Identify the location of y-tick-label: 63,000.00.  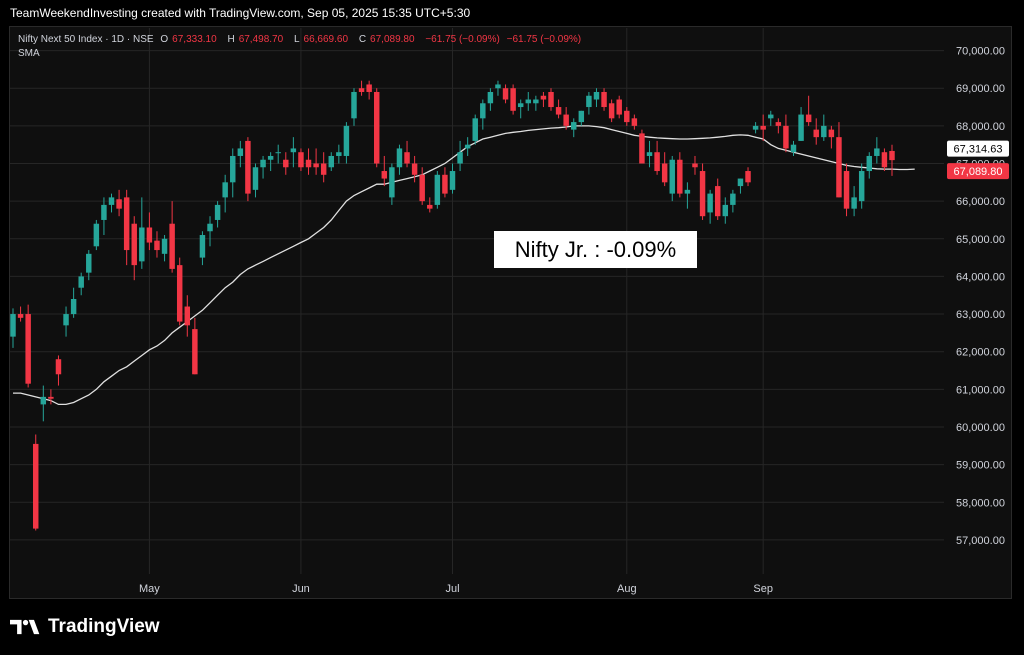
(980, 315).